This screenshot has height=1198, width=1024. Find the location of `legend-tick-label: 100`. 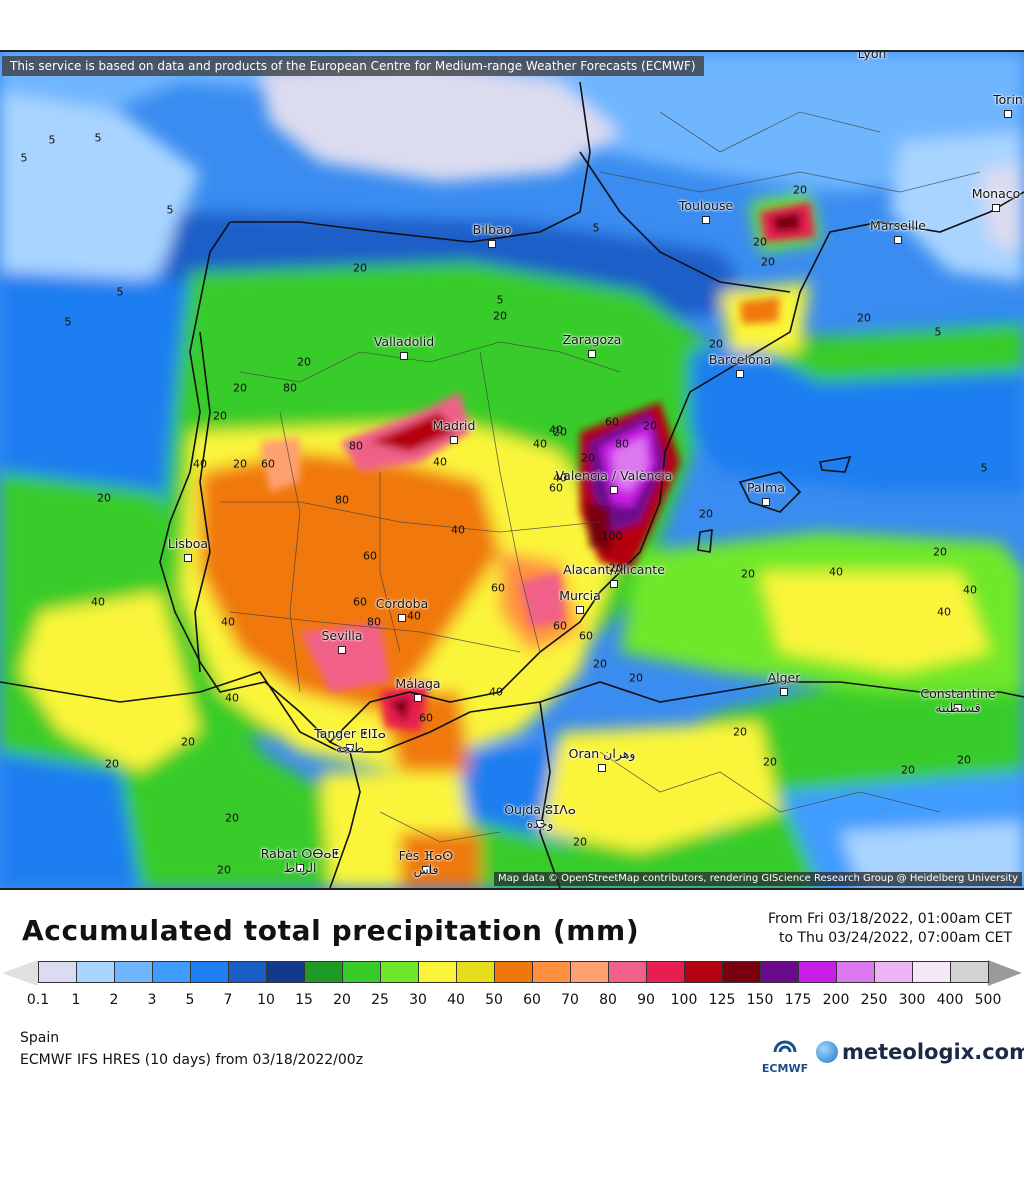

legend-tick-label: 100 is located at coordinates (684, 1000).